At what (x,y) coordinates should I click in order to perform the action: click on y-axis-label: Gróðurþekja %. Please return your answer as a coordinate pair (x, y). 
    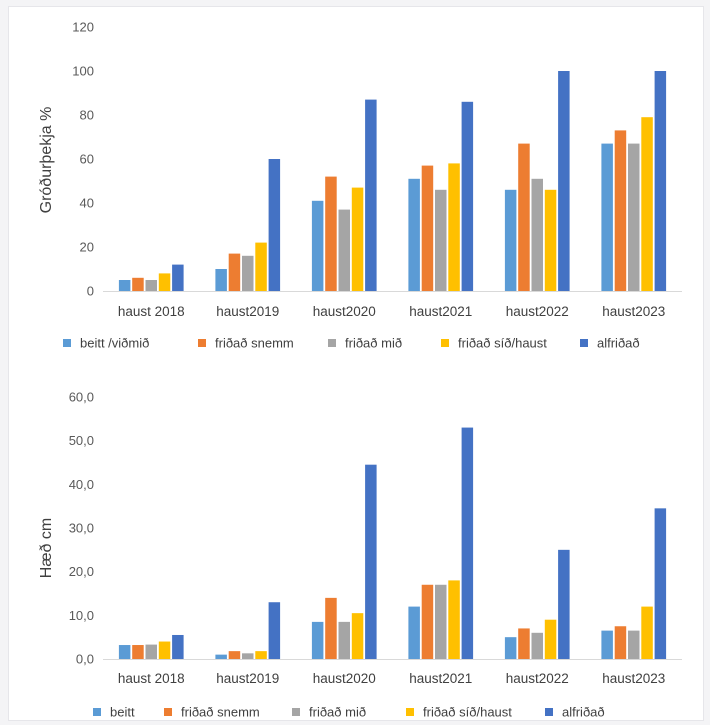
    Looking at the image, I should click on (46, 160).